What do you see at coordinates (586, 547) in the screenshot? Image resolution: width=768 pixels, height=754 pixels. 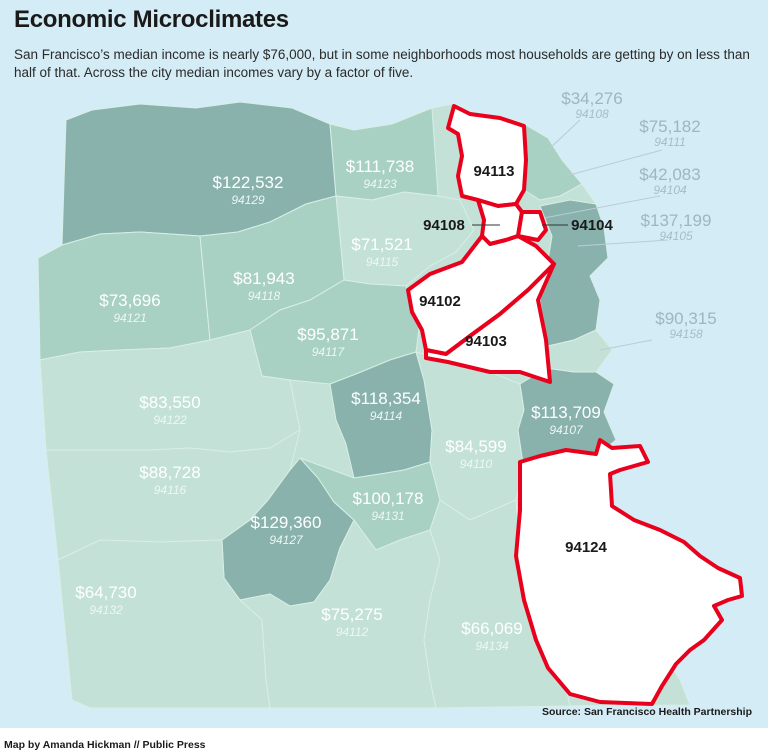 I see `label-94124: 94124` at bounding box center [586, 547].